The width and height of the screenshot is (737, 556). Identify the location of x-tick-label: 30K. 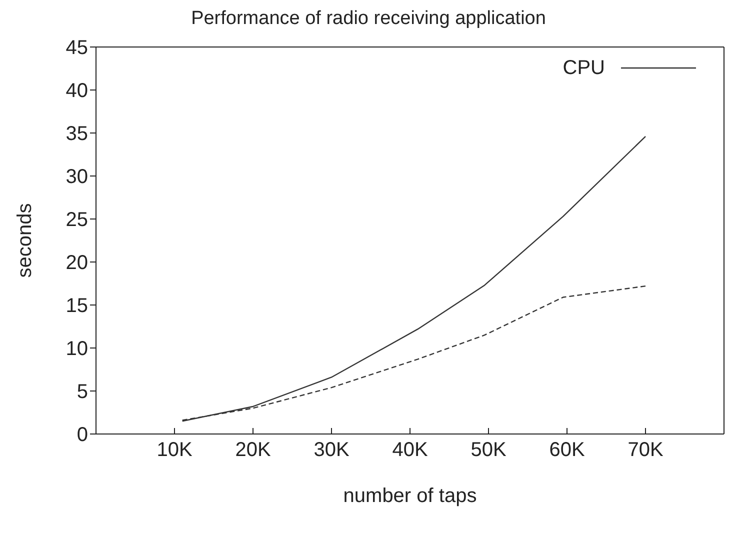
(332, 450).